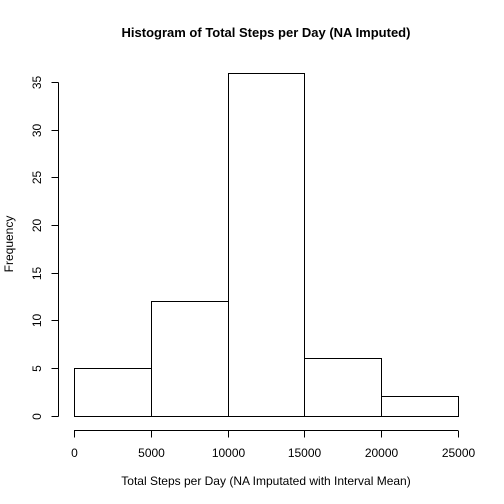  Describe the element at coordinates (9, 244) in the screenshot. I see `y-axis-label: Frequency` at that location.